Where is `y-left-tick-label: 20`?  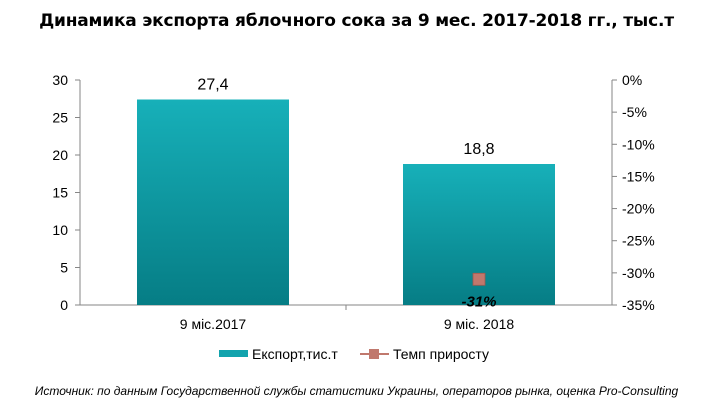
y-left-tick-label: 20 is located at coordinates (60, 155).